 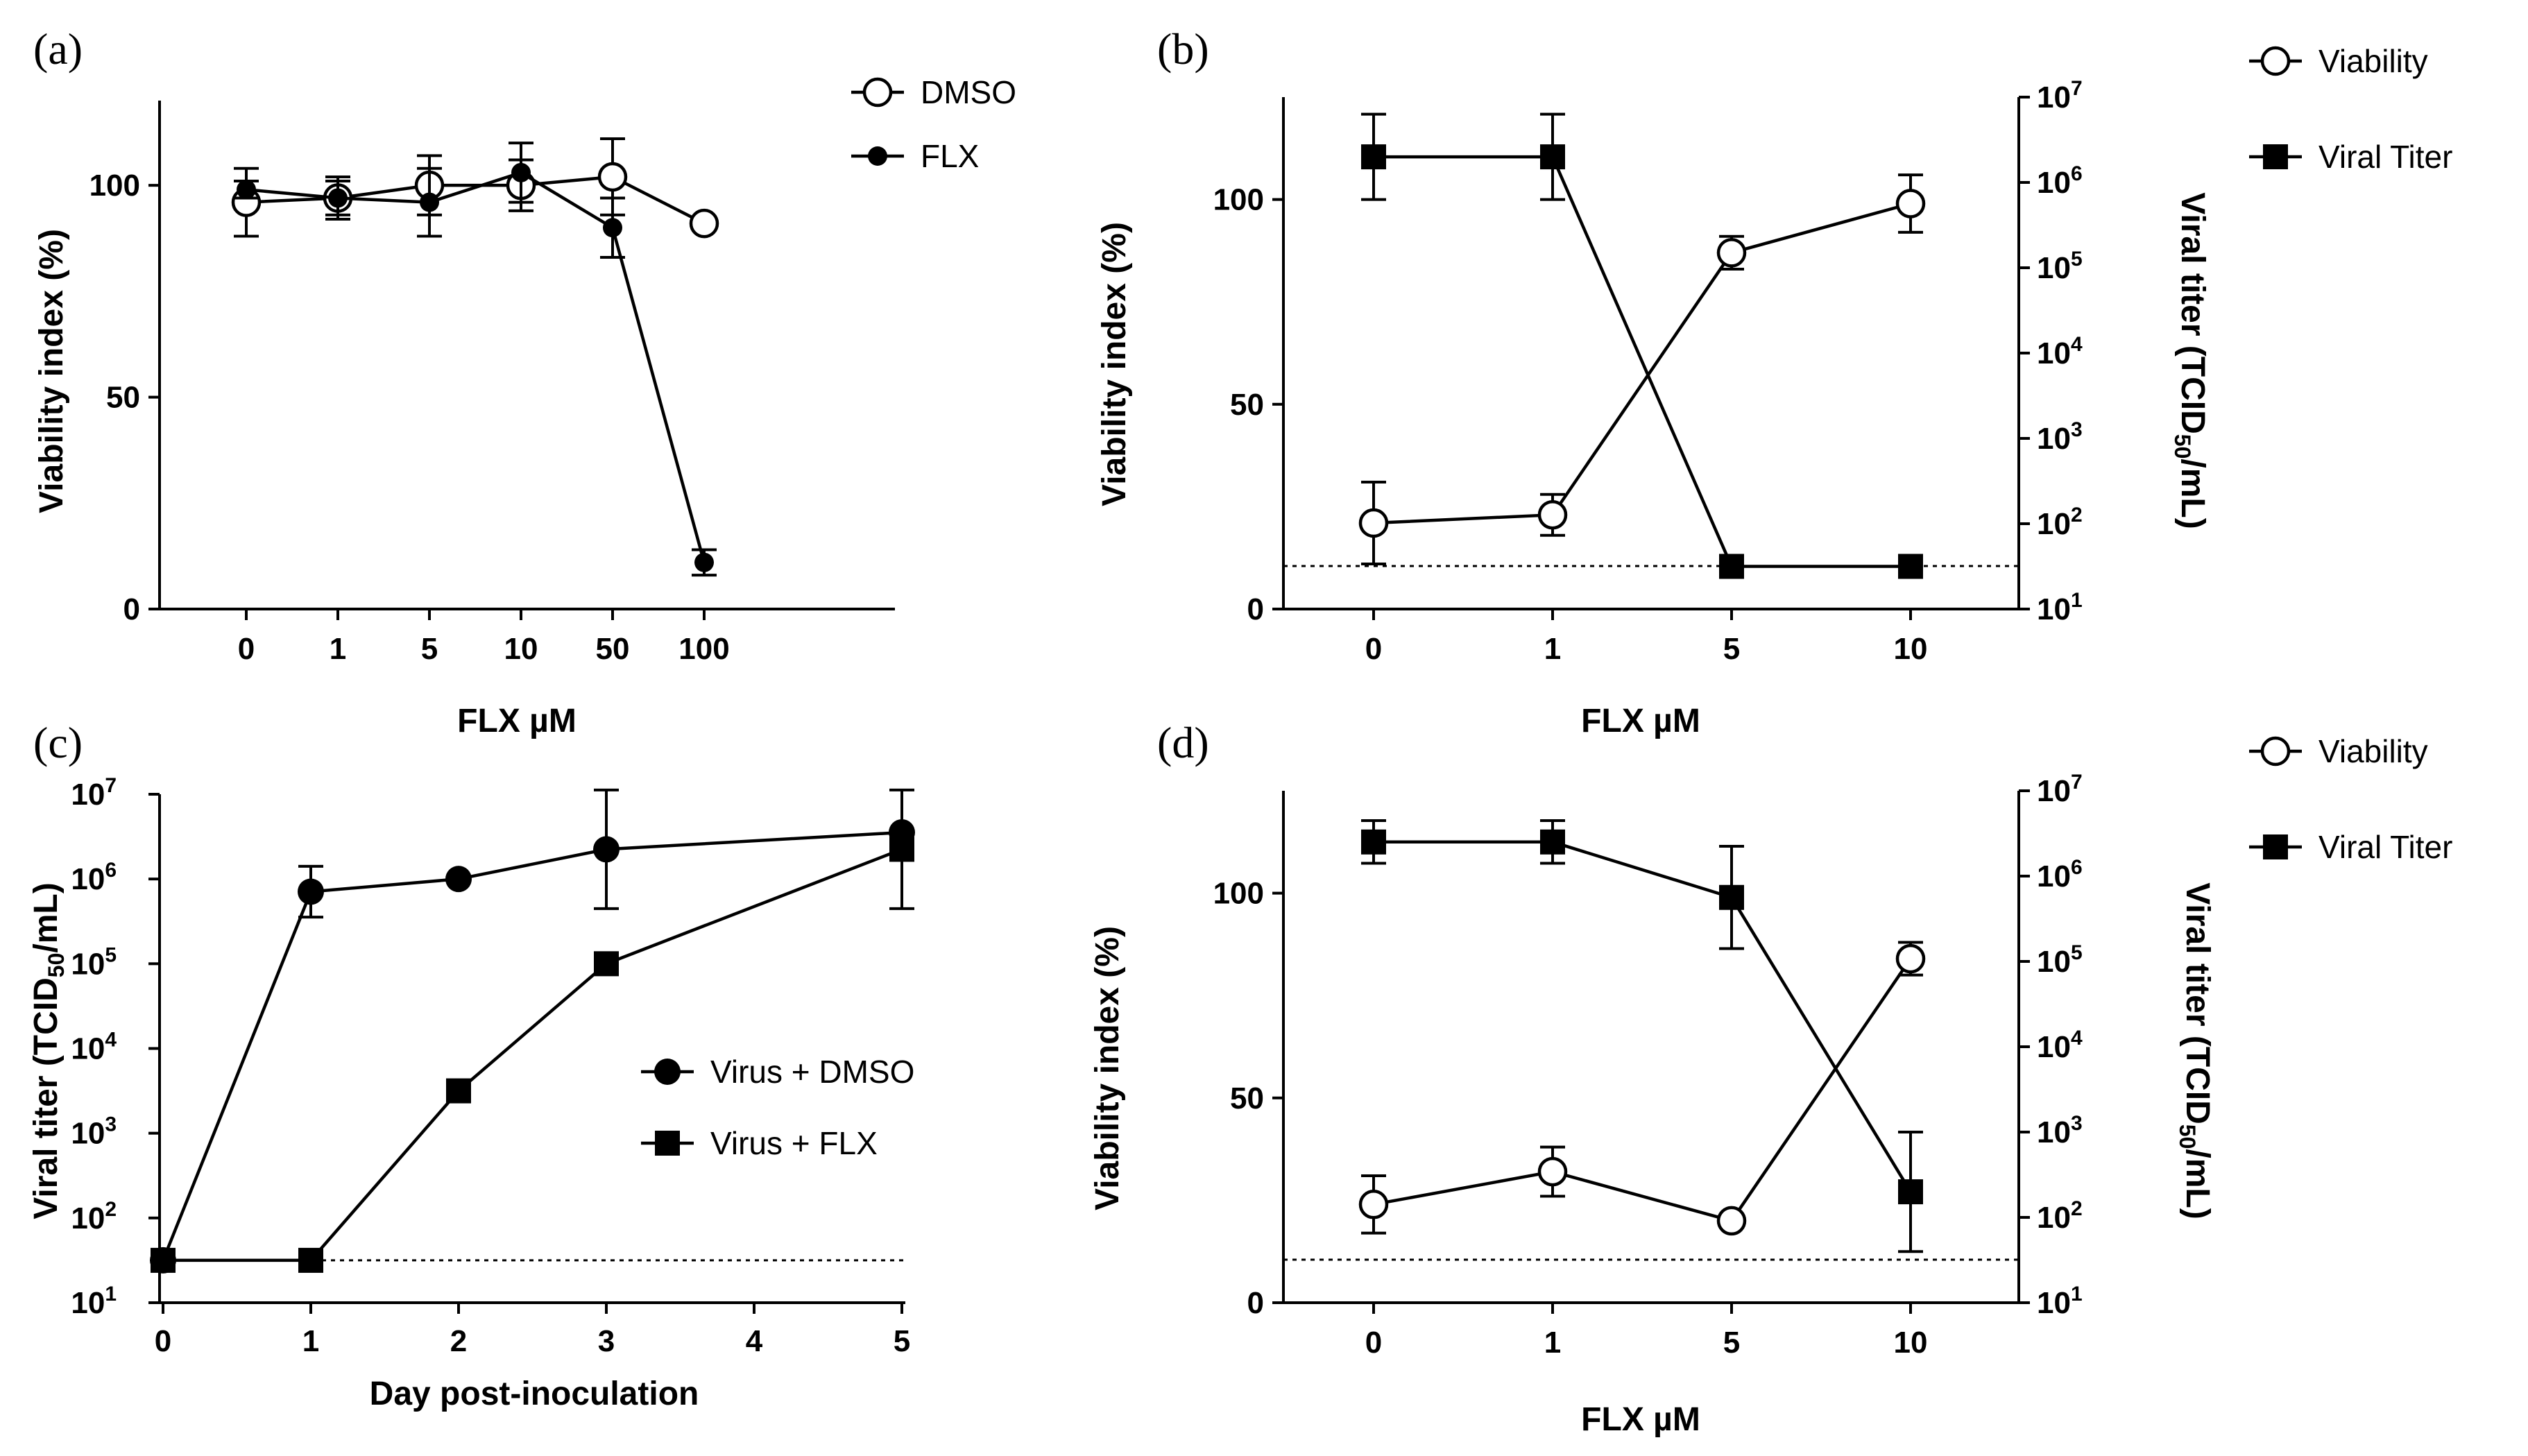 What do you see at coordinates (476, 367) in the screenshot?
I see `panel-a-series-line` at bounding box center [476, 367].